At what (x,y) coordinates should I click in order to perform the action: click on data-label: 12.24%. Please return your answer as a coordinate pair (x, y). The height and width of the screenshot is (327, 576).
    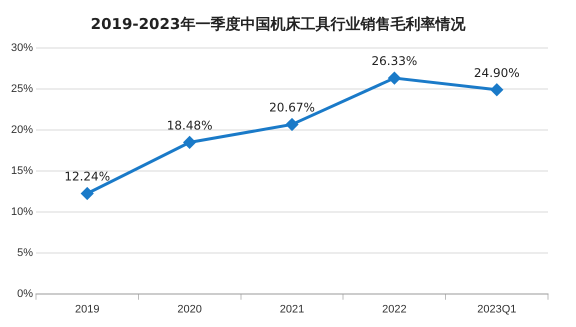
    Looking at the image, I should click on (87, 177).